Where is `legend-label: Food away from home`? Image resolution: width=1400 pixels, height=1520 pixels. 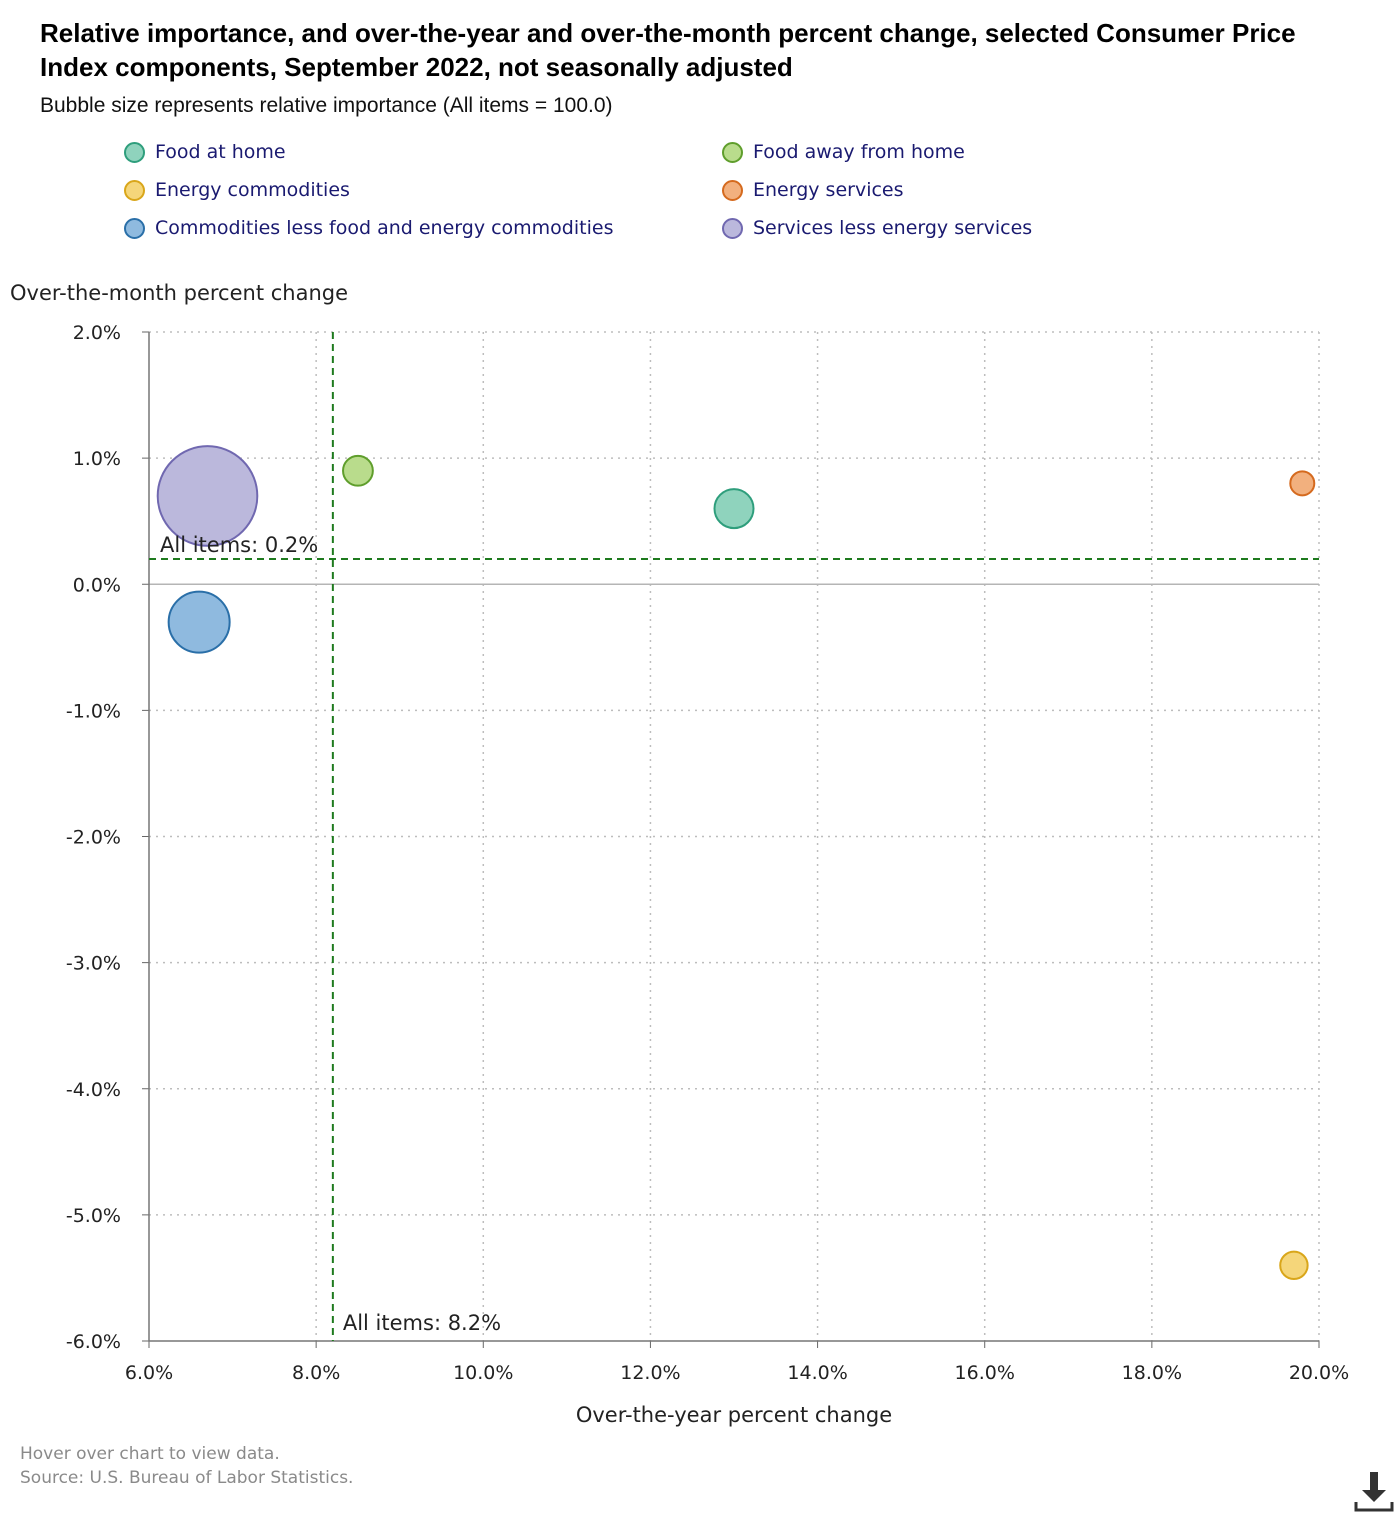
legend-label: Food away from home is located at coordinates (859, 152).